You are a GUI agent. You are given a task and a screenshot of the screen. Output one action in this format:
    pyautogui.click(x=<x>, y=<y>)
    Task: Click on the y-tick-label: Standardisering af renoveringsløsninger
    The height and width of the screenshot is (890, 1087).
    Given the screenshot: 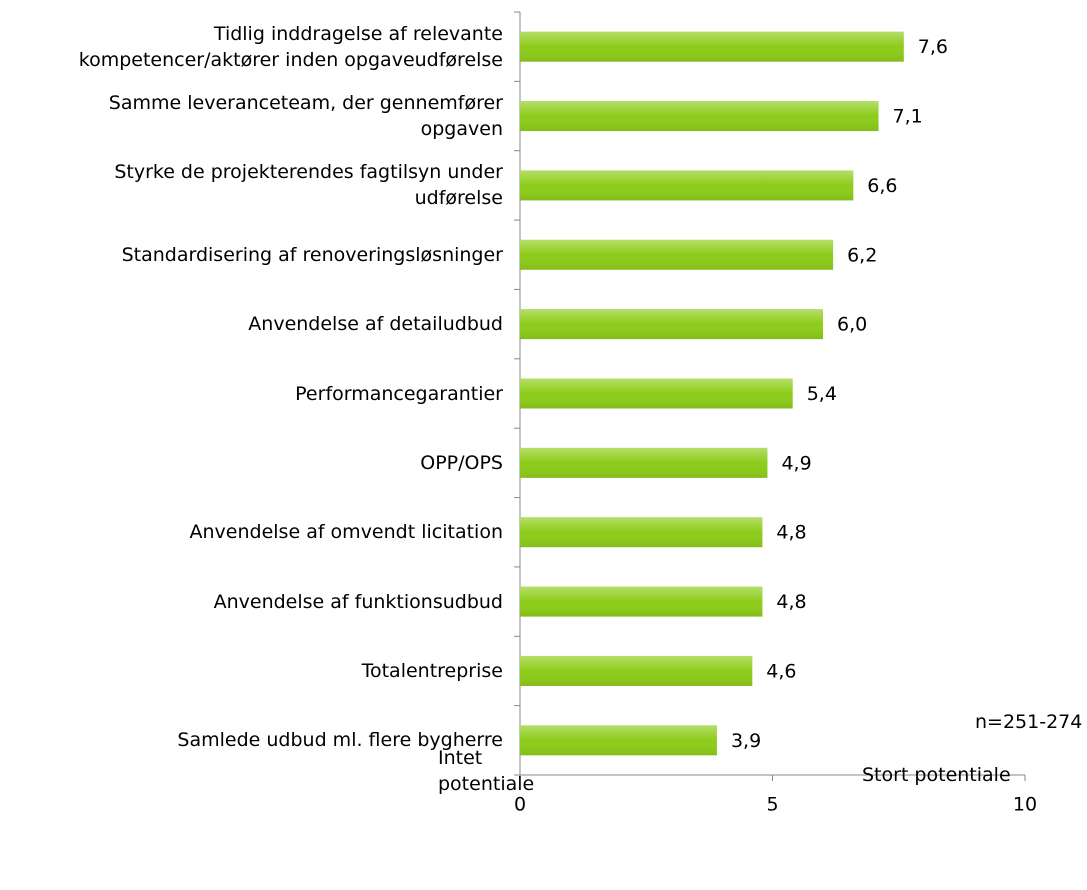 What is the action you would take?
    pyautogui.click(x=312, y=254)
    